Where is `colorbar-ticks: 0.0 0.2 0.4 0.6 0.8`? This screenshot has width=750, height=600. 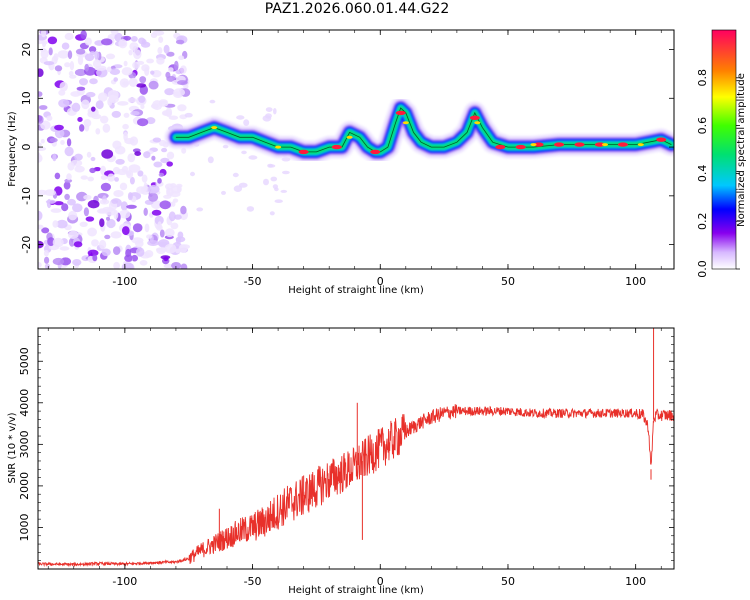 colorbar-ticks: 0.0 0.2 0.4 0.6 0.8 is located at coordinates (718, 173).